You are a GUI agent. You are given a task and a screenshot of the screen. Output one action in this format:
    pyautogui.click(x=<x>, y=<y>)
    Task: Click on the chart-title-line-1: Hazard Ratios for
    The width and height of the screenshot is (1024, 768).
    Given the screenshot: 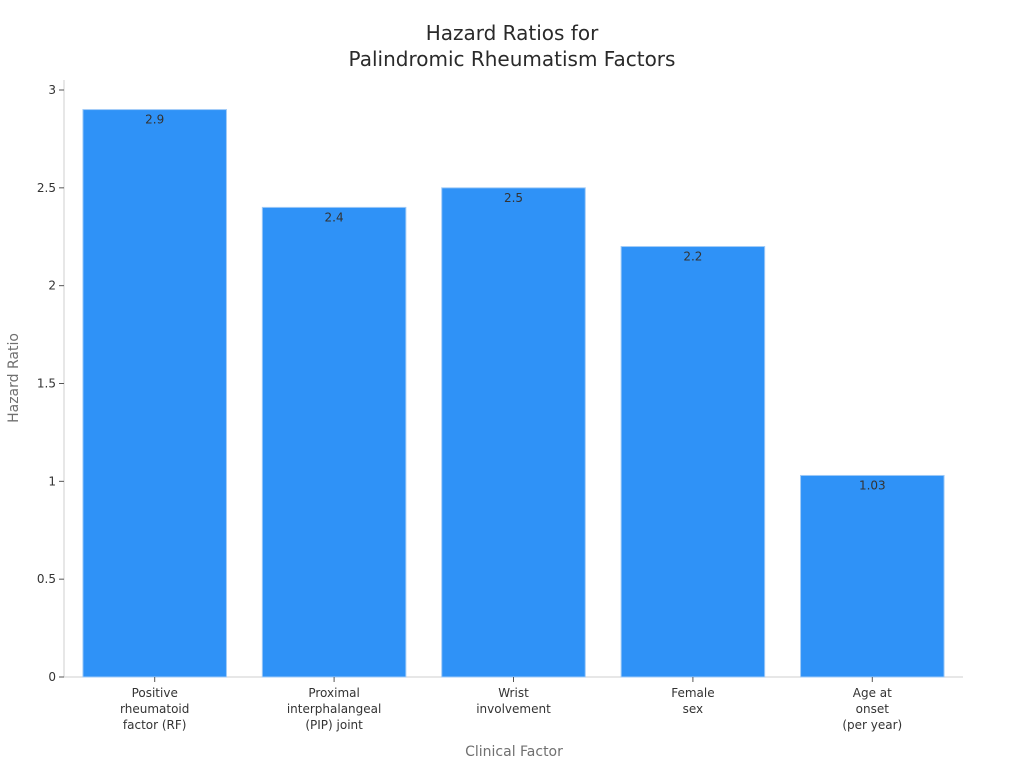 What is the action you would take?
    pyautogui.click(x=512, y=33)
    